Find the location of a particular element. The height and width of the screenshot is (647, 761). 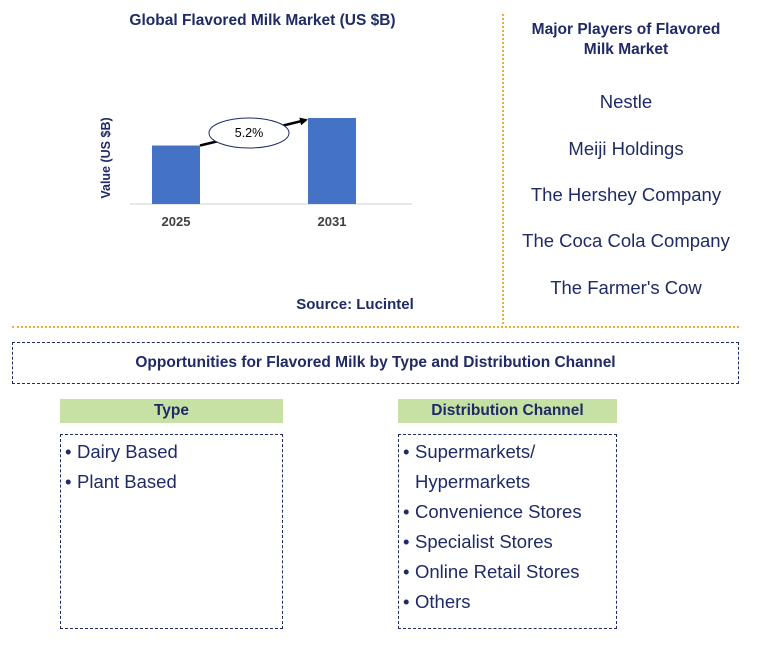

vertical-divider is located at coordinates (503, 169).